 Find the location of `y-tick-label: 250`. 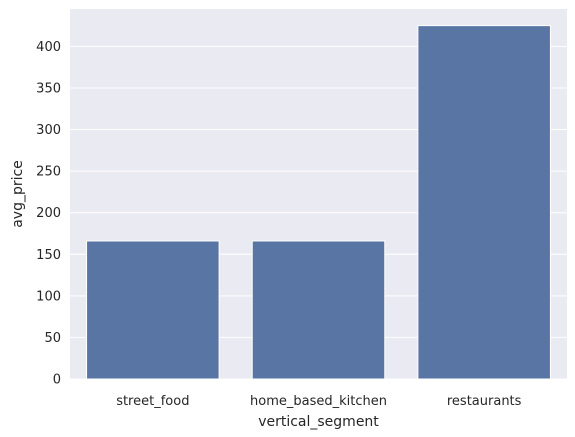

y-tick-label: 250 is located at coordinates (48, 172).